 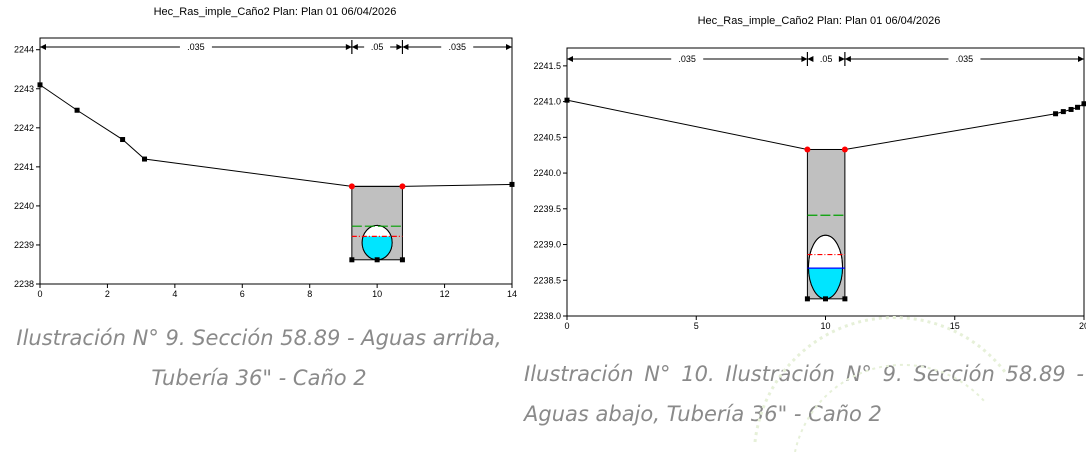 What do you see at coordinates (24, 89) in the screenshot?
I see `y-tick-label: 2243` at bounding box center [24, 89].